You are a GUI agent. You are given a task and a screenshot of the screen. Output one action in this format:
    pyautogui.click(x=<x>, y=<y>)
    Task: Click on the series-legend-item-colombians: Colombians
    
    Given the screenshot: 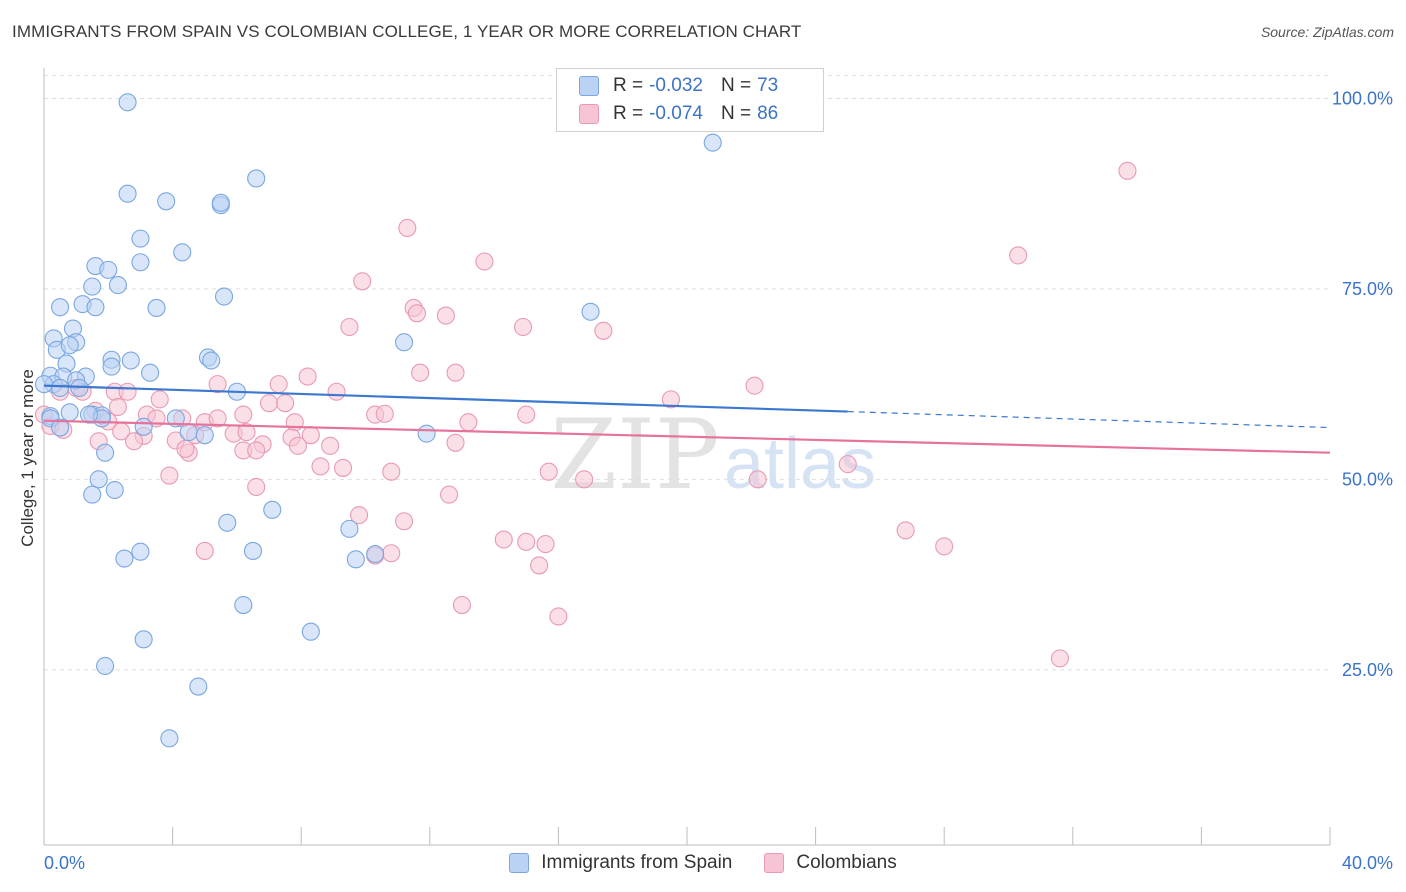 What is the action you would take?
    pyautogui.click(x=830, y=863)
    